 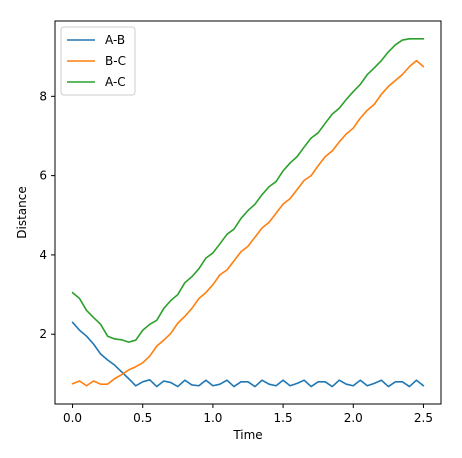 I want to click on x-axis-label: Time, so click(x=247, y=435).